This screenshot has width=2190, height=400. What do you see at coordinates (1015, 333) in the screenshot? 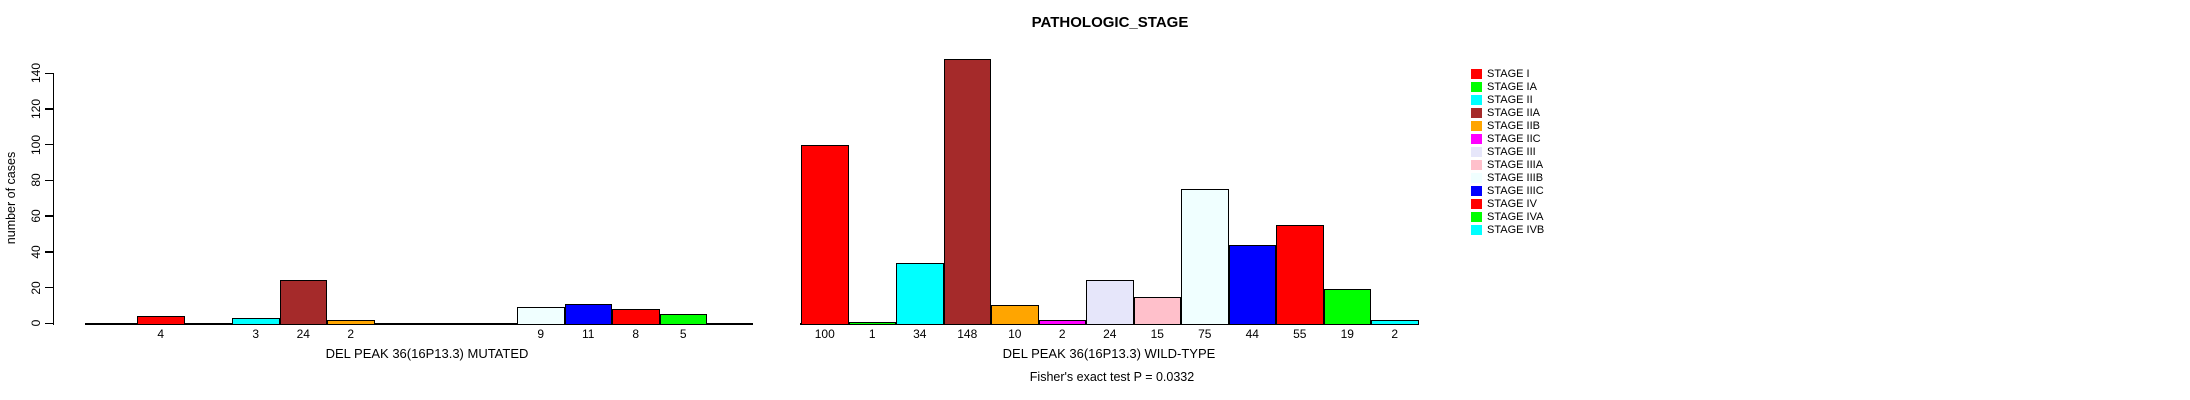
I see `bar-value-label: 10` at bounding box center [1015, 333].